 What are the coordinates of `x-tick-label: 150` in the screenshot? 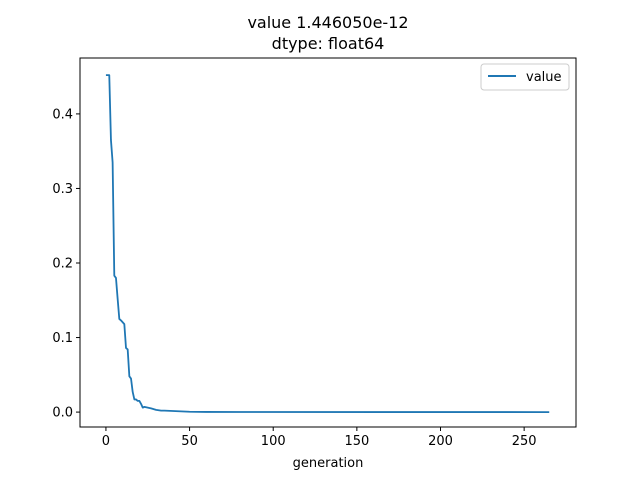 It's located at (356, 441).